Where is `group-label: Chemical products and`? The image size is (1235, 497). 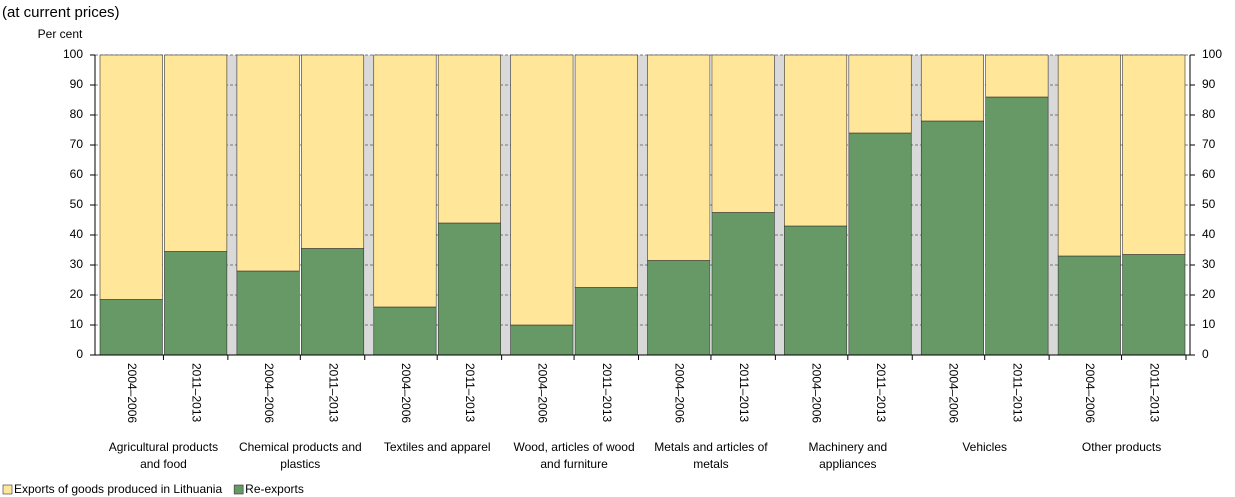 group-label: Chemical products and is located at coordinates (300, 447).